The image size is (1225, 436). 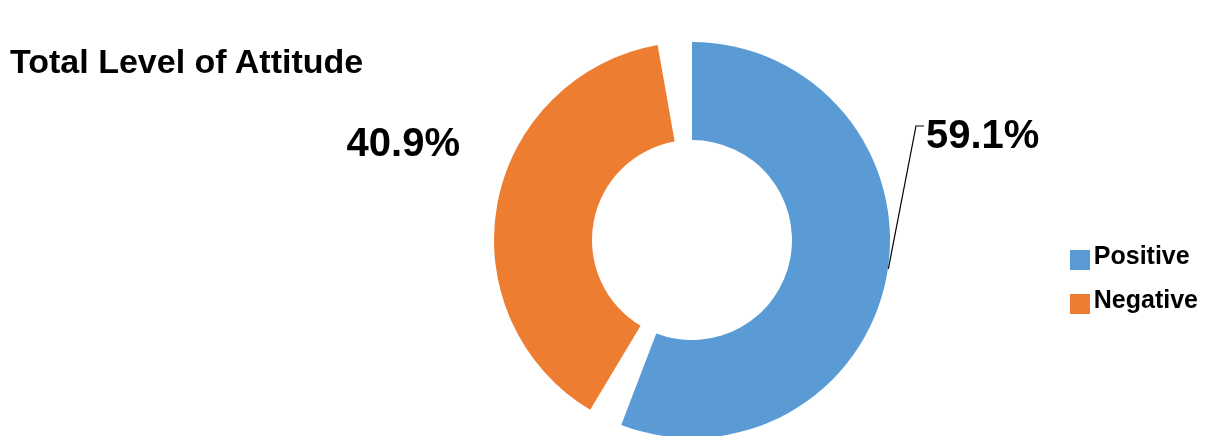 What do you see at coordinates (983, 134) in the screenshot?
I see `data-label: 59.1%` at bounding box center [983, 134].